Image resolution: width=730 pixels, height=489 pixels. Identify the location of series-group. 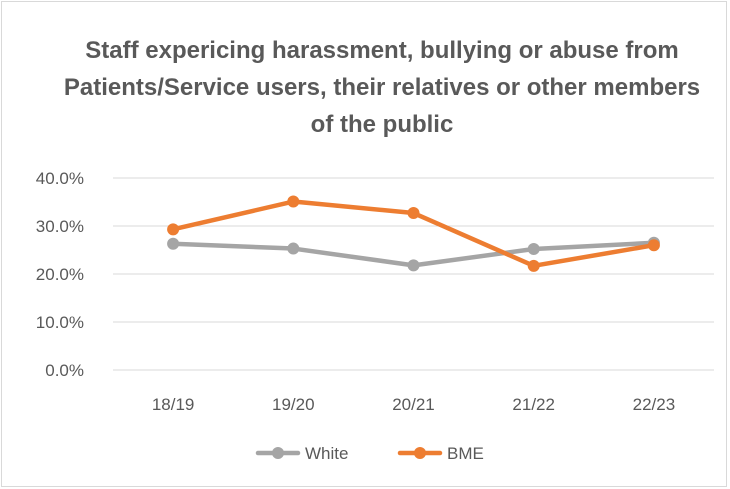
(413, 233).